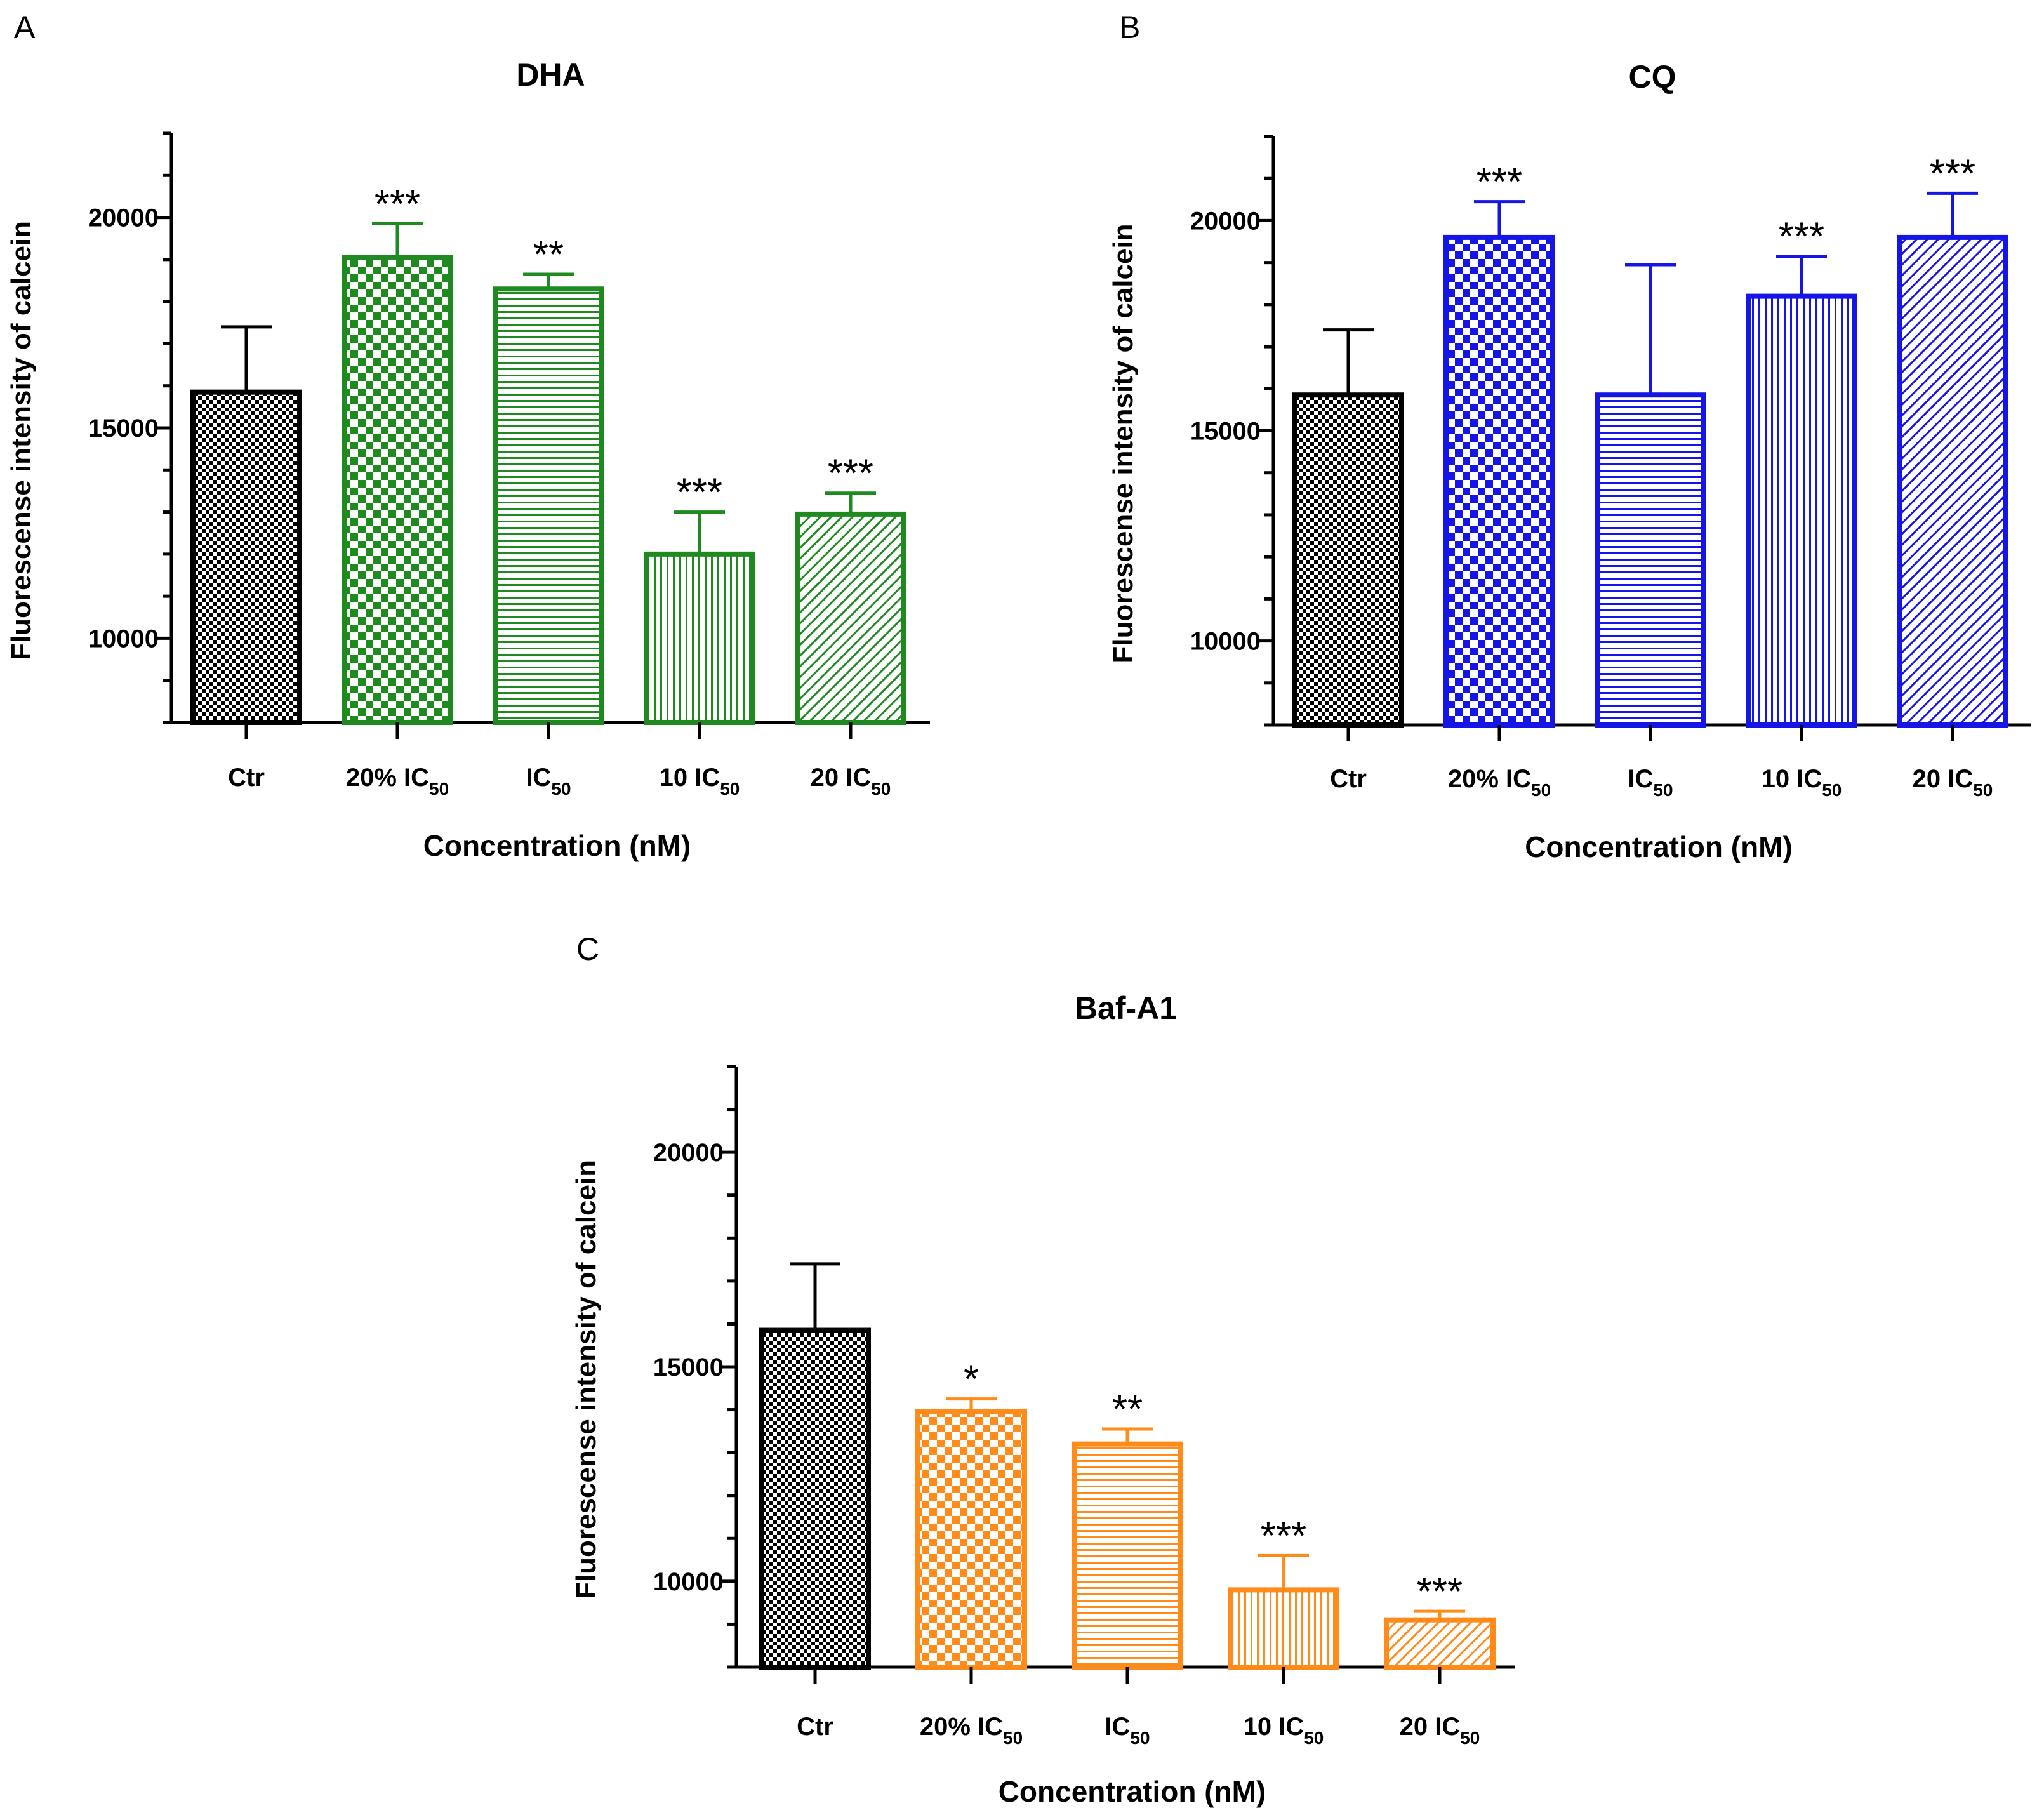  Describe the element at coordinates (1652, 77) in the screenshot. I see `chart-title: CQ` at that location.